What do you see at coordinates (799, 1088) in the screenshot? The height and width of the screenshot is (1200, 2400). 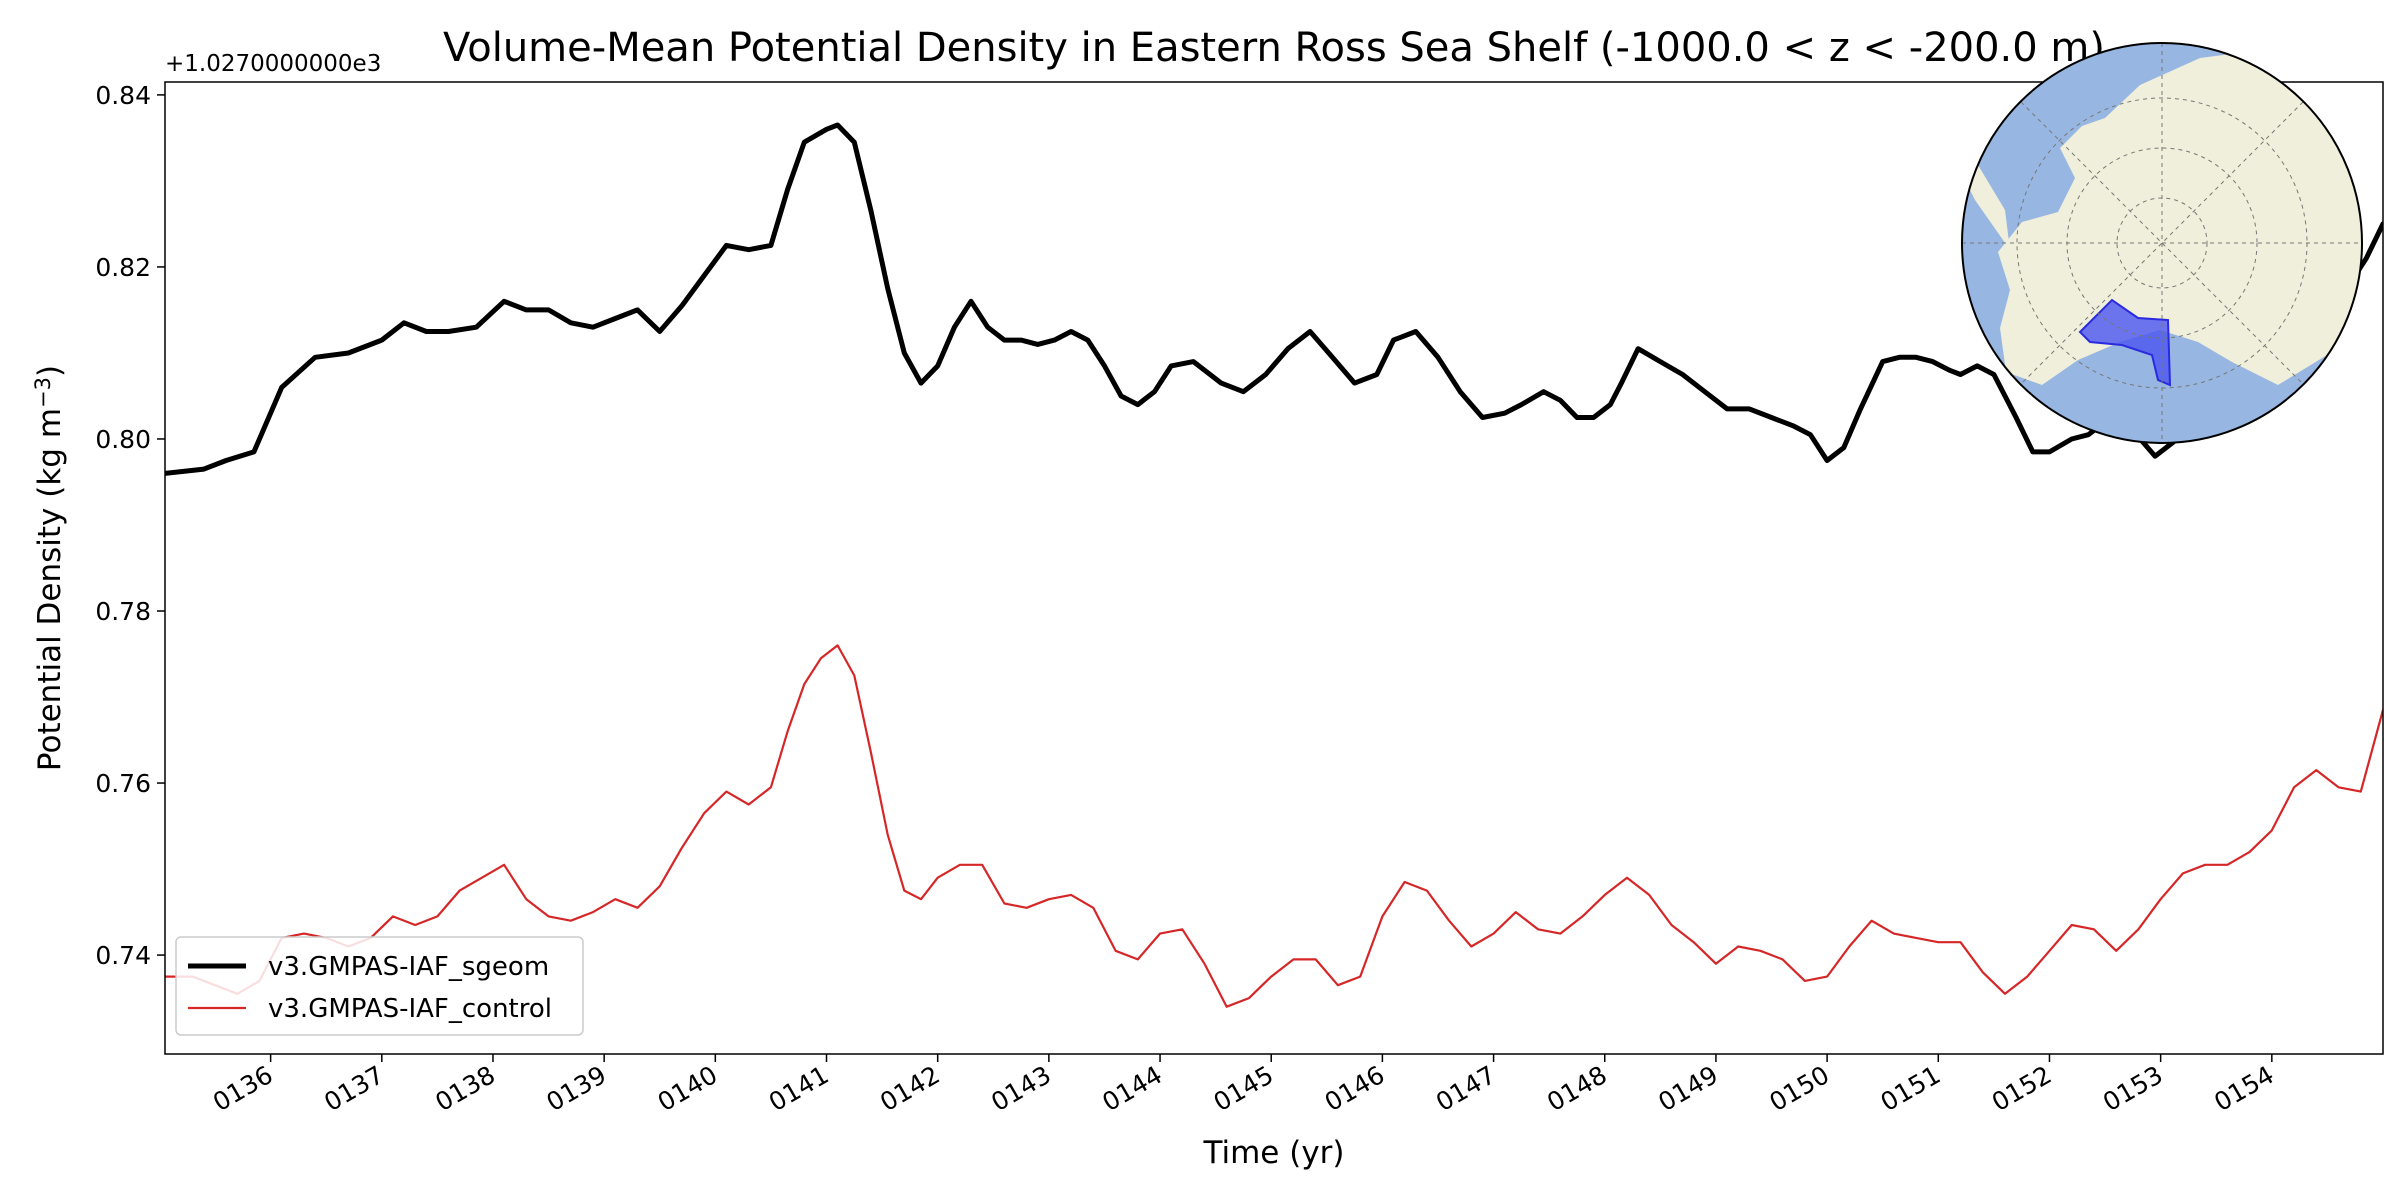 I see `x-tick-label: 0141` at bounding box center [799, 1088].